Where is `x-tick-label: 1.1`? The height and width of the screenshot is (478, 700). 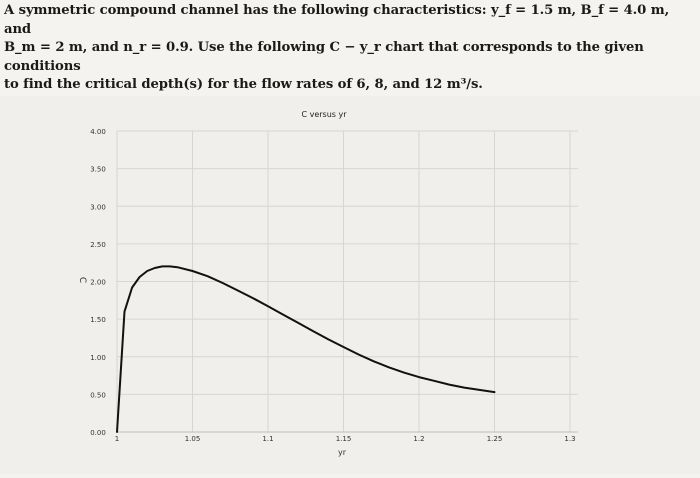 x-tick-label: 1.1 is located at coordinates (267, 439).